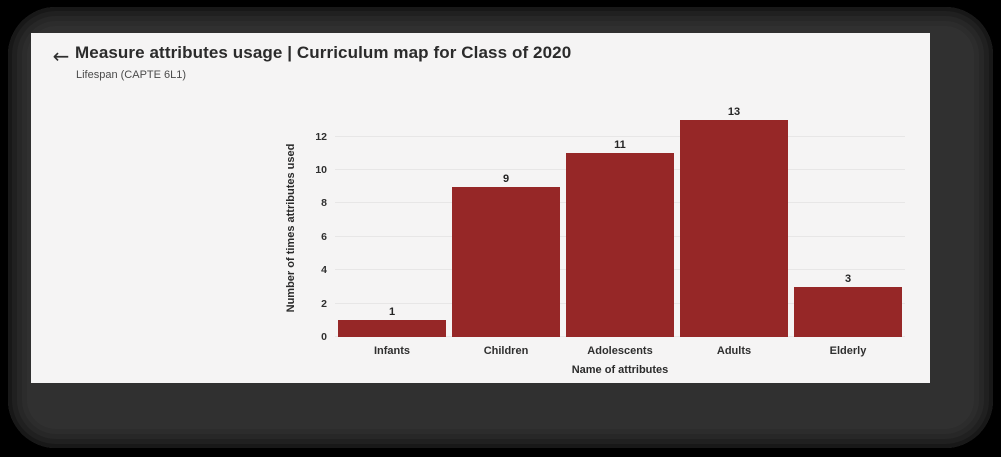  What do you see at coordinates (324, 337) in the screenshot?
I see `y-tick-label: 0` at bounding box center [324, 337].